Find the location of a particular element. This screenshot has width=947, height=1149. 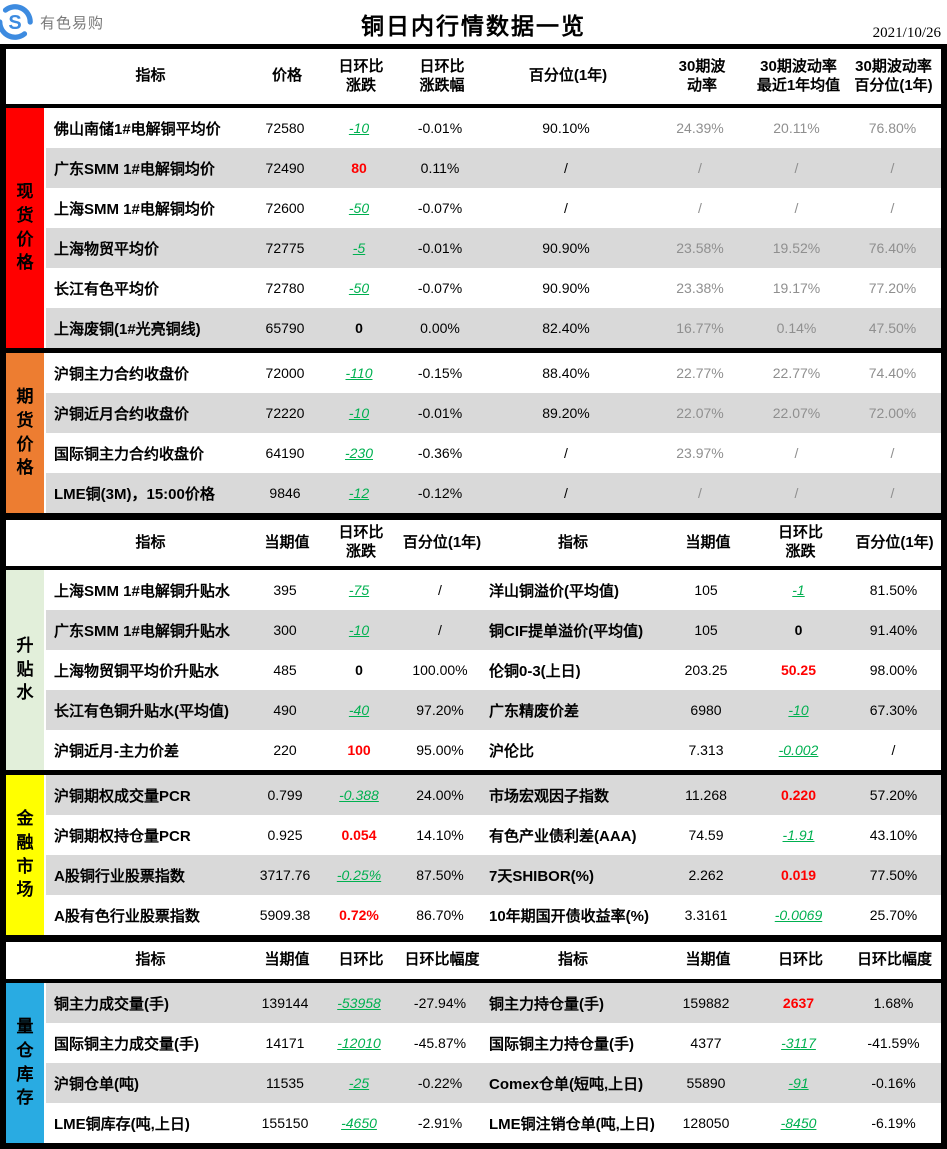

cell-value: 76.80% is located at coordinates (892, 128).